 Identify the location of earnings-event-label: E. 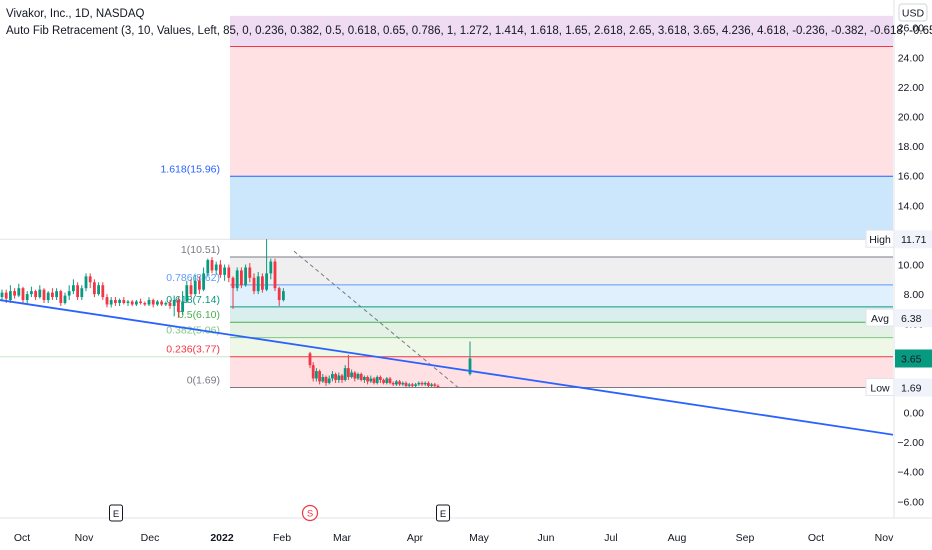
(443, 514).